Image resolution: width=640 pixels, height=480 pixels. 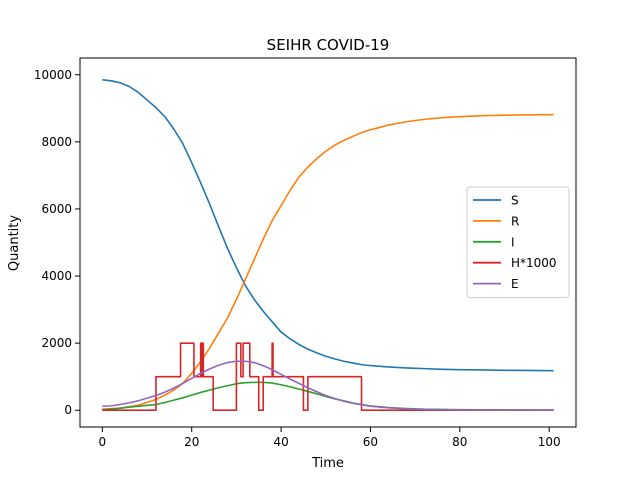 I want to click on y-axis: 0 2000 4000 6000 8000 10000, so click(x=57, y=242).